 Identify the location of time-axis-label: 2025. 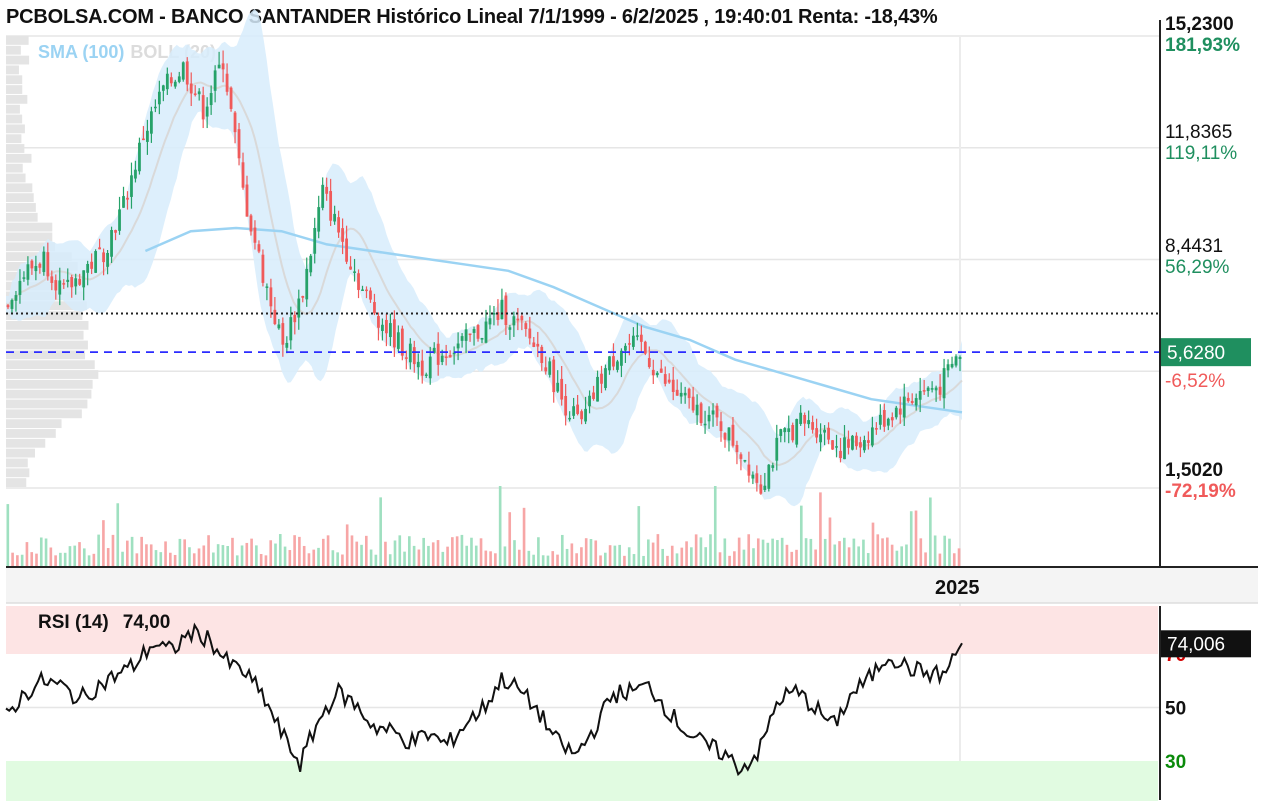
(957, 588).